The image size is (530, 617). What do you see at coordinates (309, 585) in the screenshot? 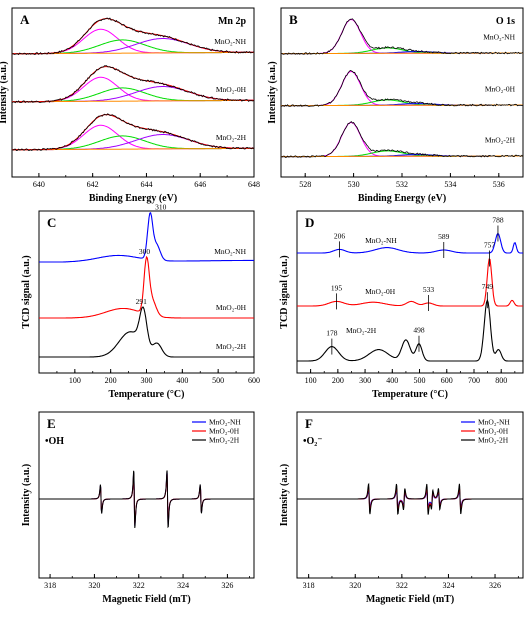
I see `x-tick-label-F-0: 318` at bounding box center [309, 585].